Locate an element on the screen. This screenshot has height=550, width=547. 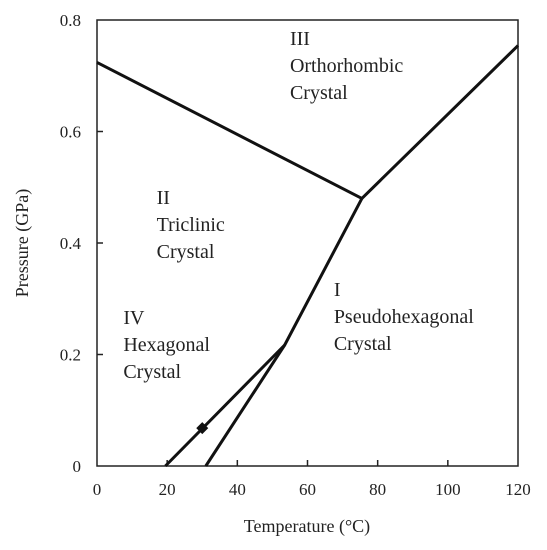
region-label: III is located at coordinates (300, 39).